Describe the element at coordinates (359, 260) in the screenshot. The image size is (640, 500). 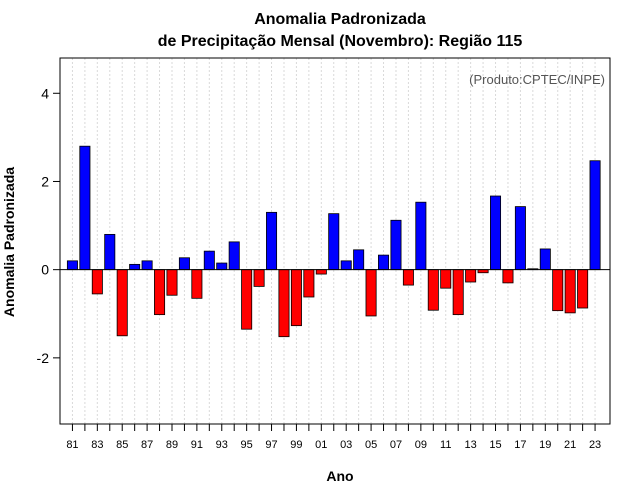
I see `bar-2004` at that location.